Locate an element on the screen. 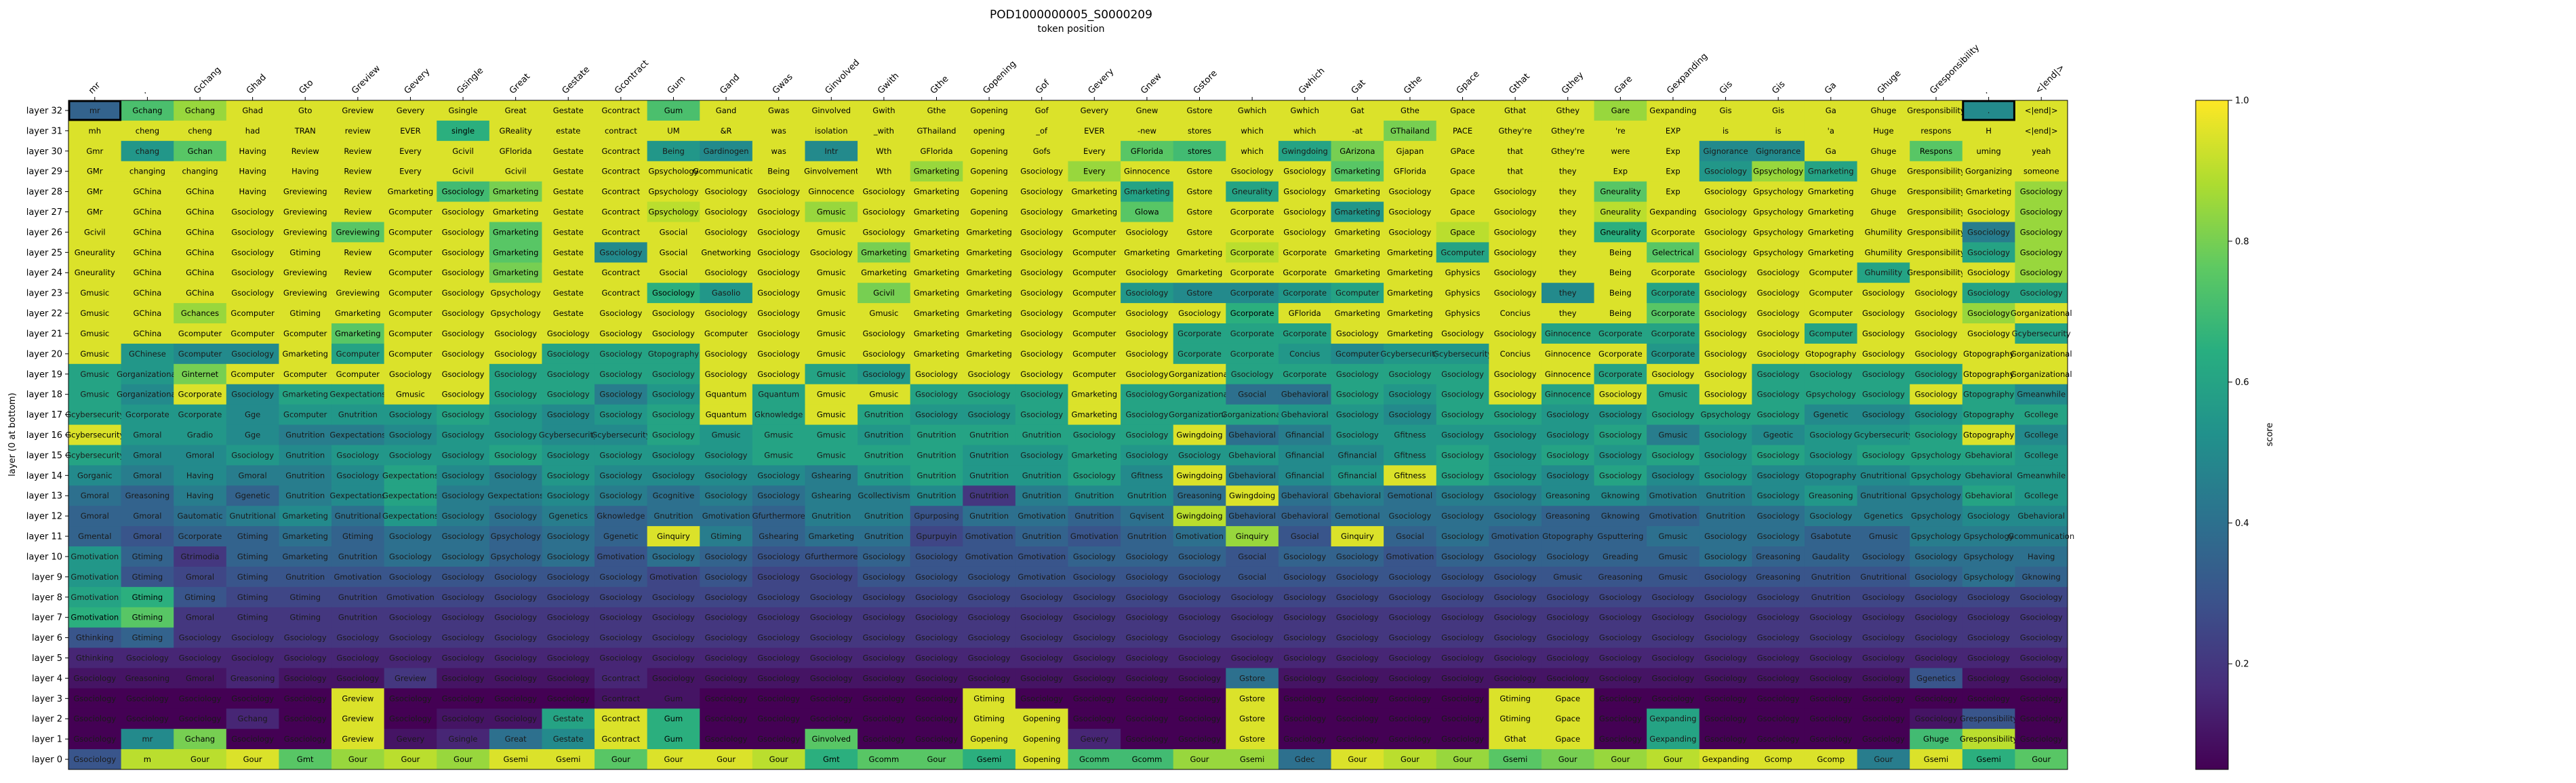  x-tick-label: Gwith is located at coordinates (888, 83).